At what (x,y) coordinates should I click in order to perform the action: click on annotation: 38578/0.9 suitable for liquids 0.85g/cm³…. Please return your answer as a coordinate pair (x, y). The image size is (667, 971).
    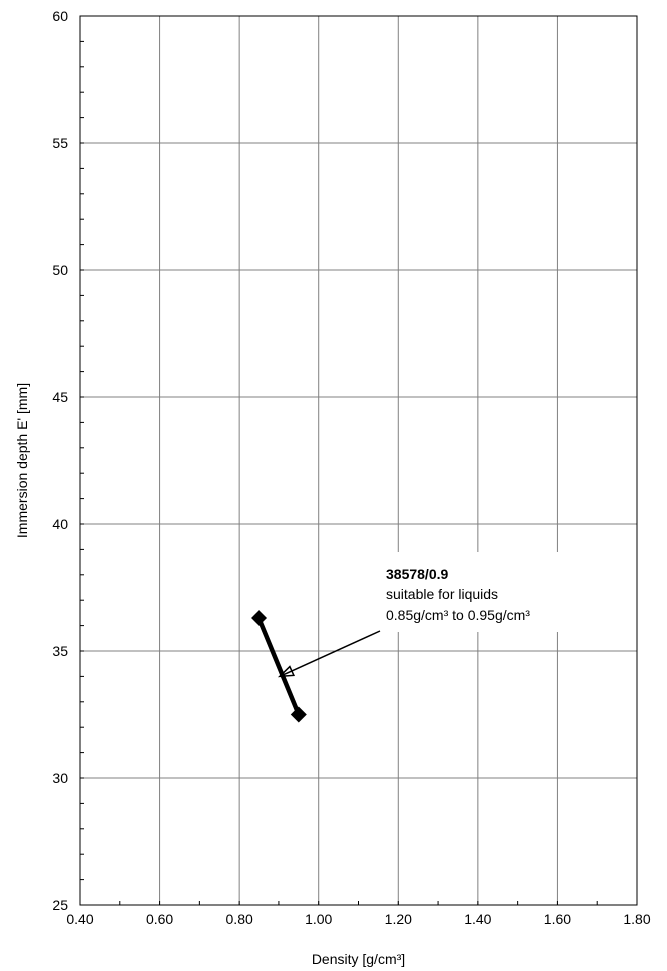
    Looking at the image, I should click on (438, 615).